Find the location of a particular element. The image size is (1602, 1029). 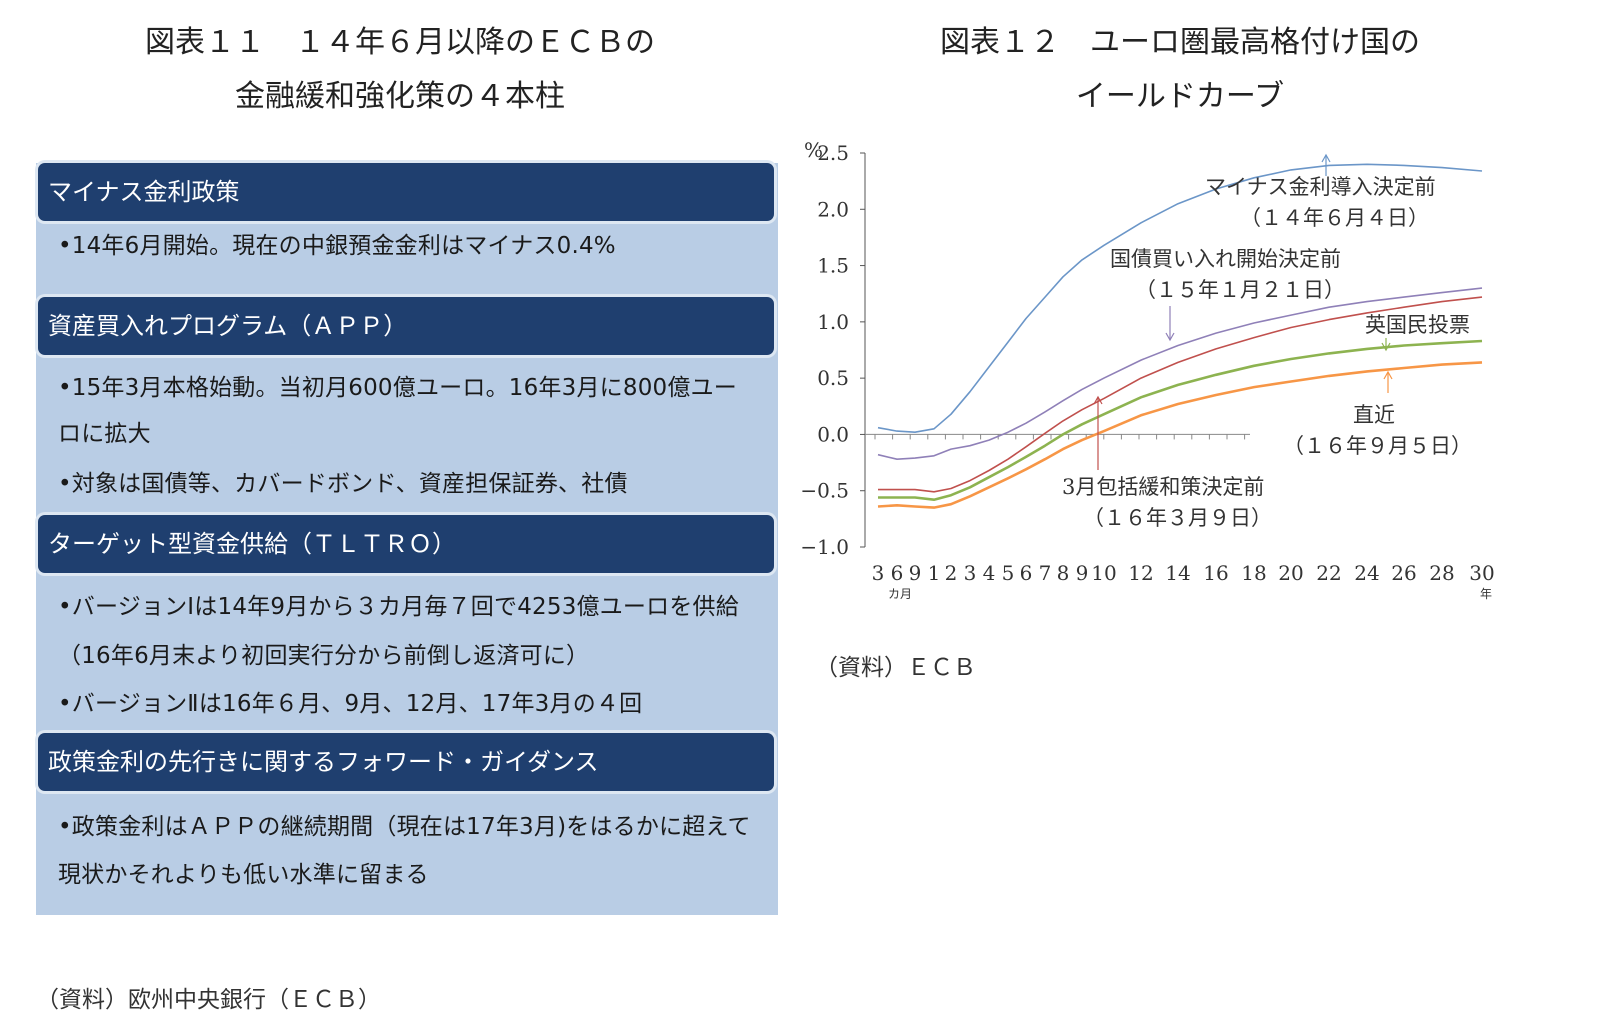

label-series-1-name: マイナス金利導入決定前 is located at coordinates (1320, 187).